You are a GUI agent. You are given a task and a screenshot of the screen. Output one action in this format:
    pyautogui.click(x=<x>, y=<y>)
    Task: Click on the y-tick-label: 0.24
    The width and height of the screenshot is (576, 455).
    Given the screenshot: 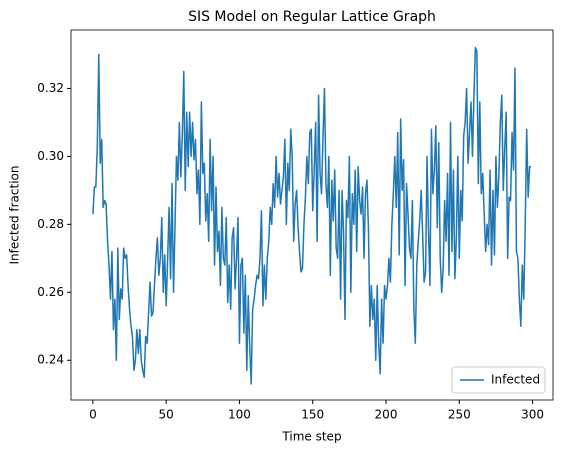 What is the action you would take?
    pyautogui.click(x=50, y=360)
    